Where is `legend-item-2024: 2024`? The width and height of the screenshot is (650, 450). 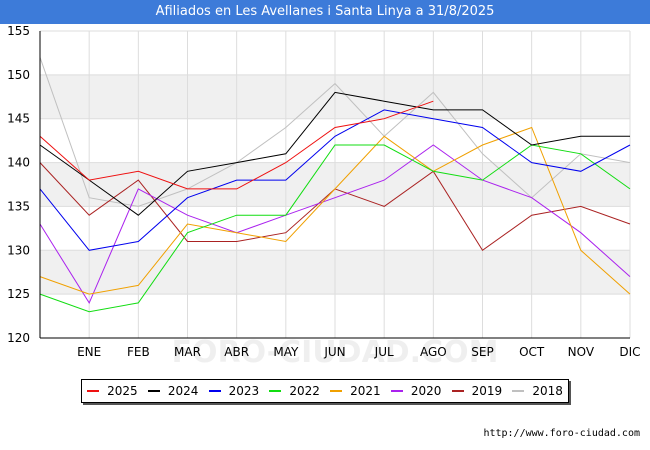
legend-item-2024: 2024 is located at coordinates (173, 391).